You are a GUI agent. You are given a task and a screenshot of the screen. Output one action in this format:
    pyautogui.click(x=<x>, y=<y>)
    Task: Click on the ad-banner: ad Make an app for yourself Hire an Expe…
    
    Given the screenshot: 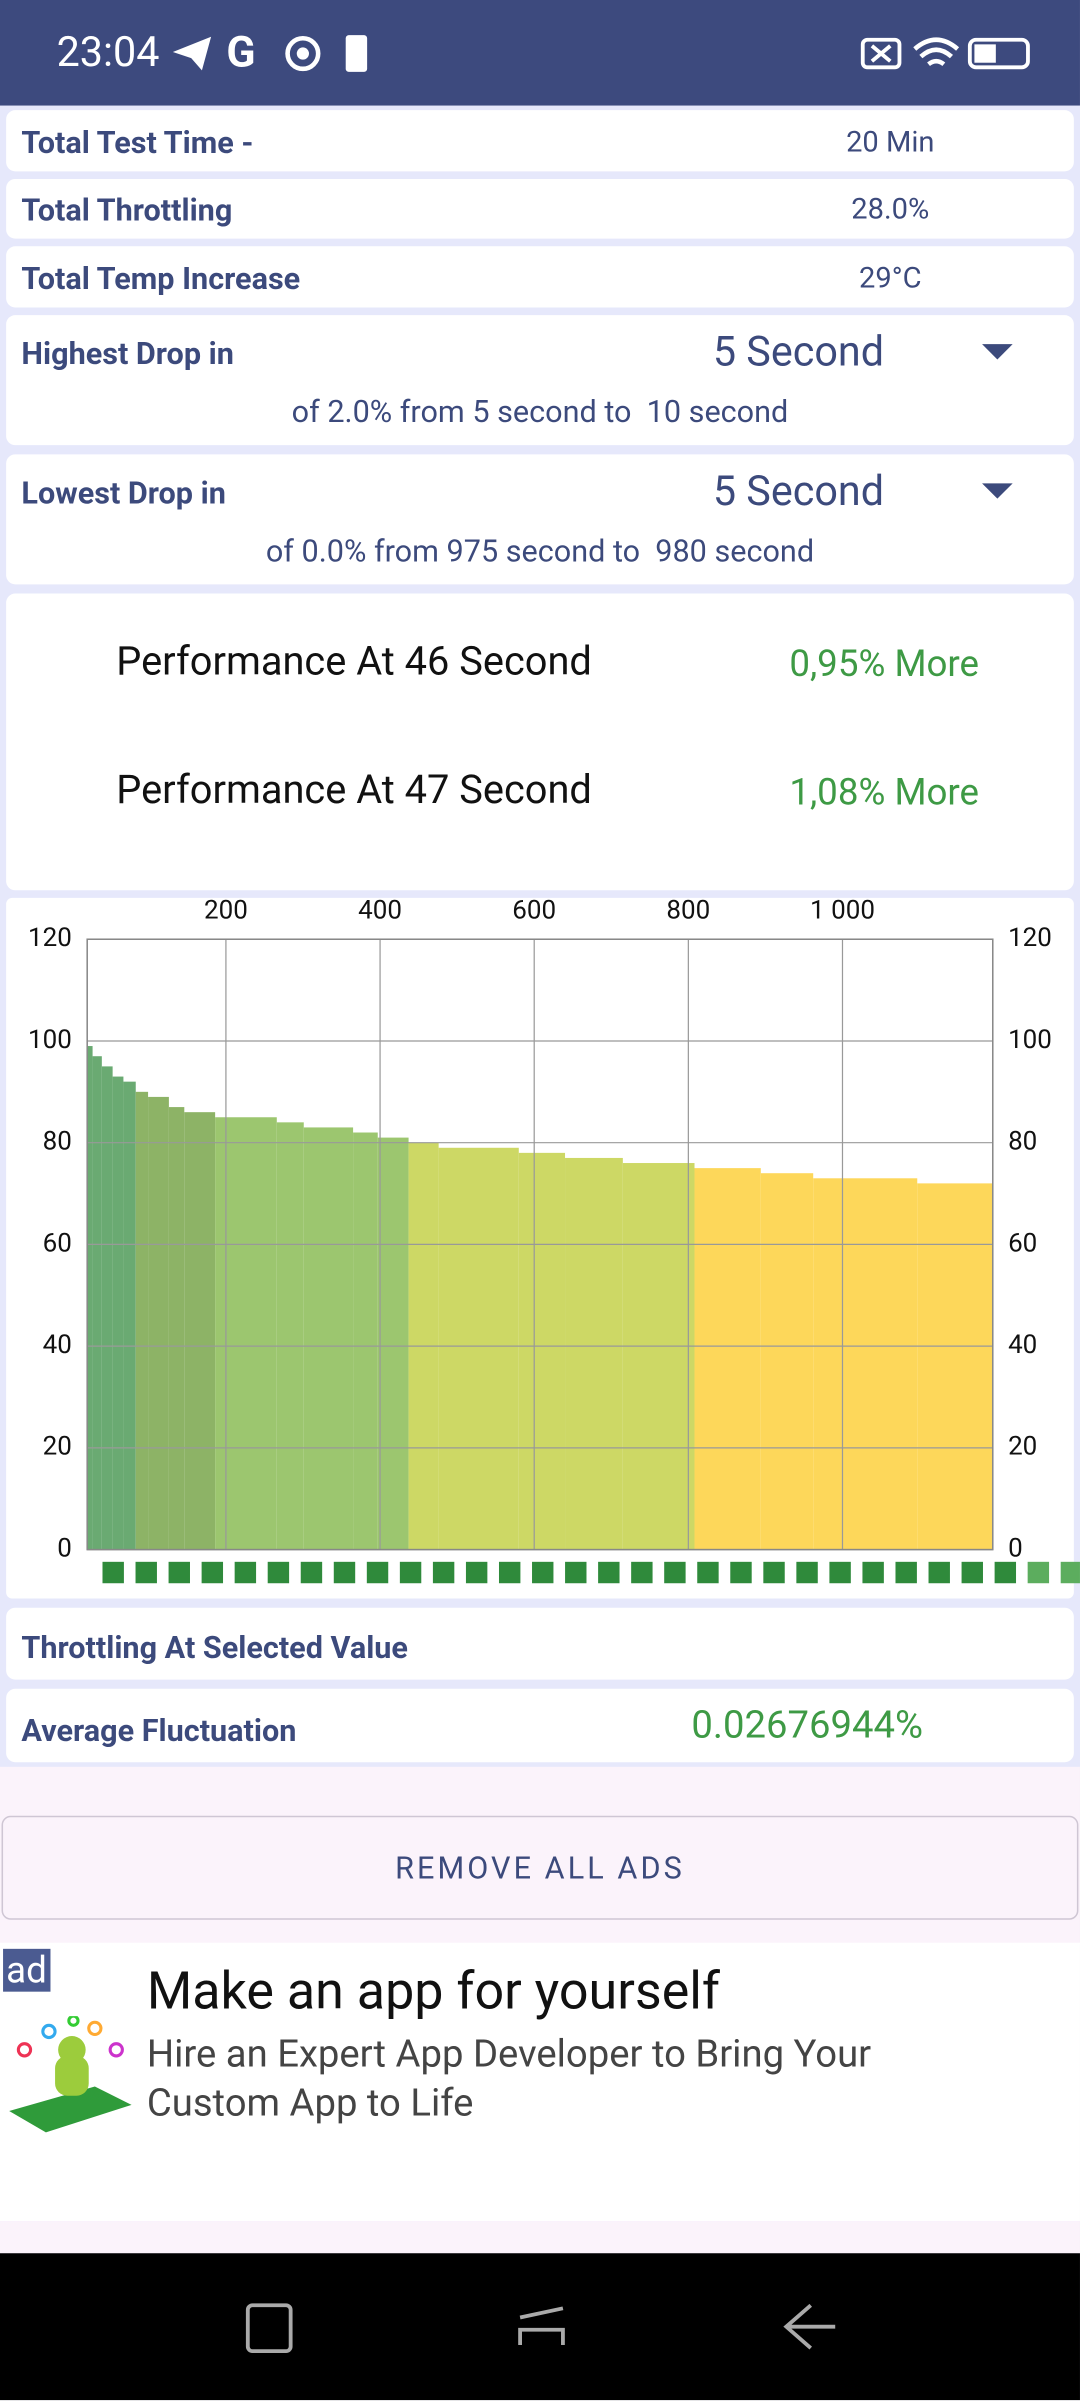 What is the action you would take?
    pyautogui.click(x=540, y=2082)
    